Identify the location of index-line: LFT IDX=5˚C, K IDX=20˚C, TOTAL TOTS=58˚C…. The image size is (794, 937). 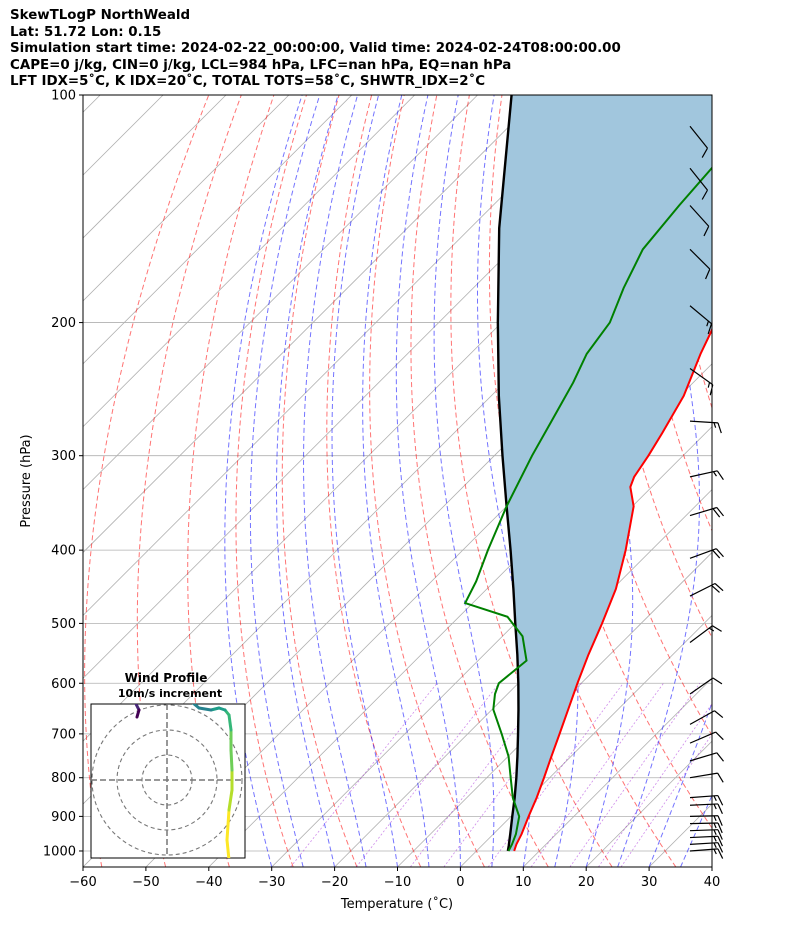
(248, 82).